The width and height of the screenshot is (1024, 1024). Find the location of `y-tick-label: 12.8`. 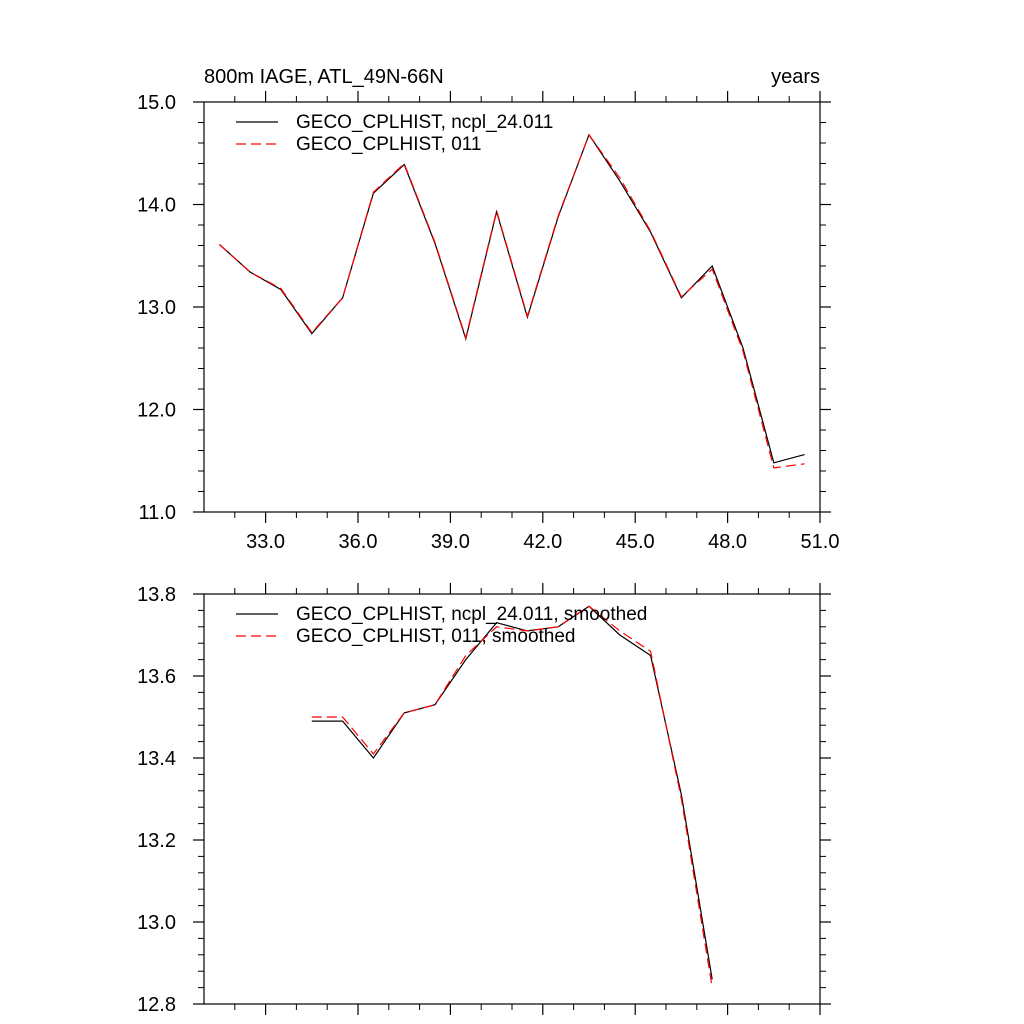

y-tick-label: 12.8 is located at coordinates (156, 1005).